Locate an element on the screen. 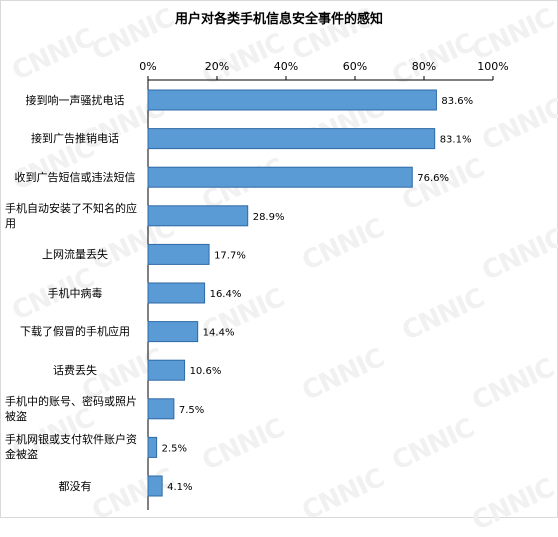  category-label: 都没有 is located at coordinates (75, 486).